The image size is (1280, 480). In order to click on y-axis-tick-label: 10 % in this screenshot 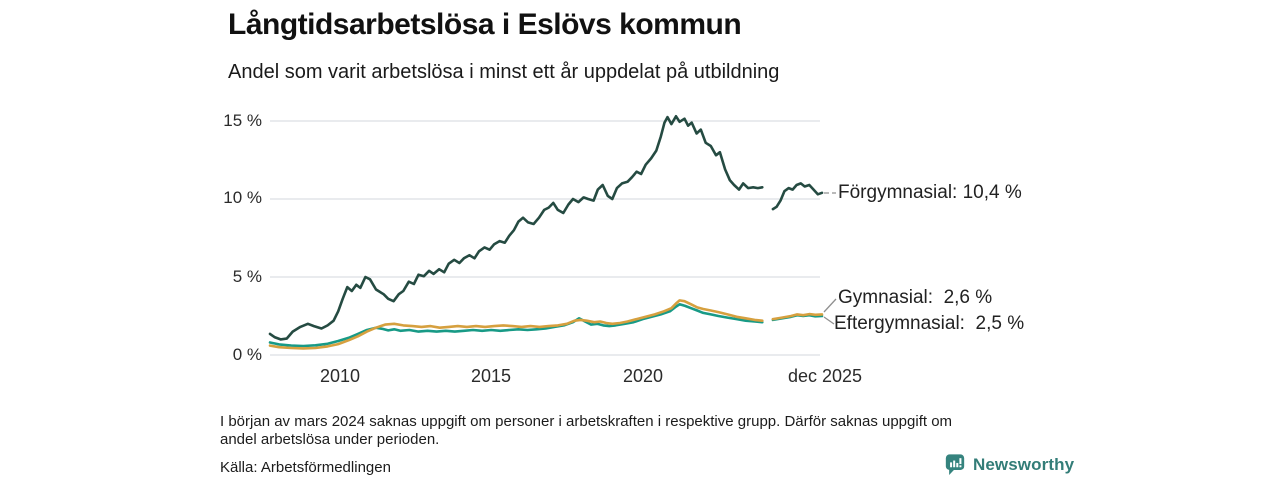, I will do `click(242, 197)`.